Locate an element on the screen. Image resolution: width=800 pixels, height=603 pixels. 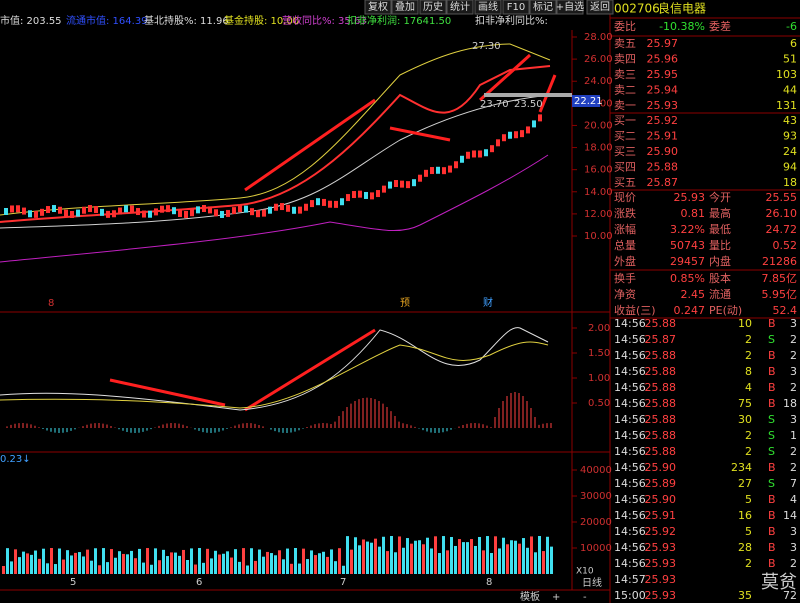
toolbar-label: 统计 is located at coordinates (460, 6).